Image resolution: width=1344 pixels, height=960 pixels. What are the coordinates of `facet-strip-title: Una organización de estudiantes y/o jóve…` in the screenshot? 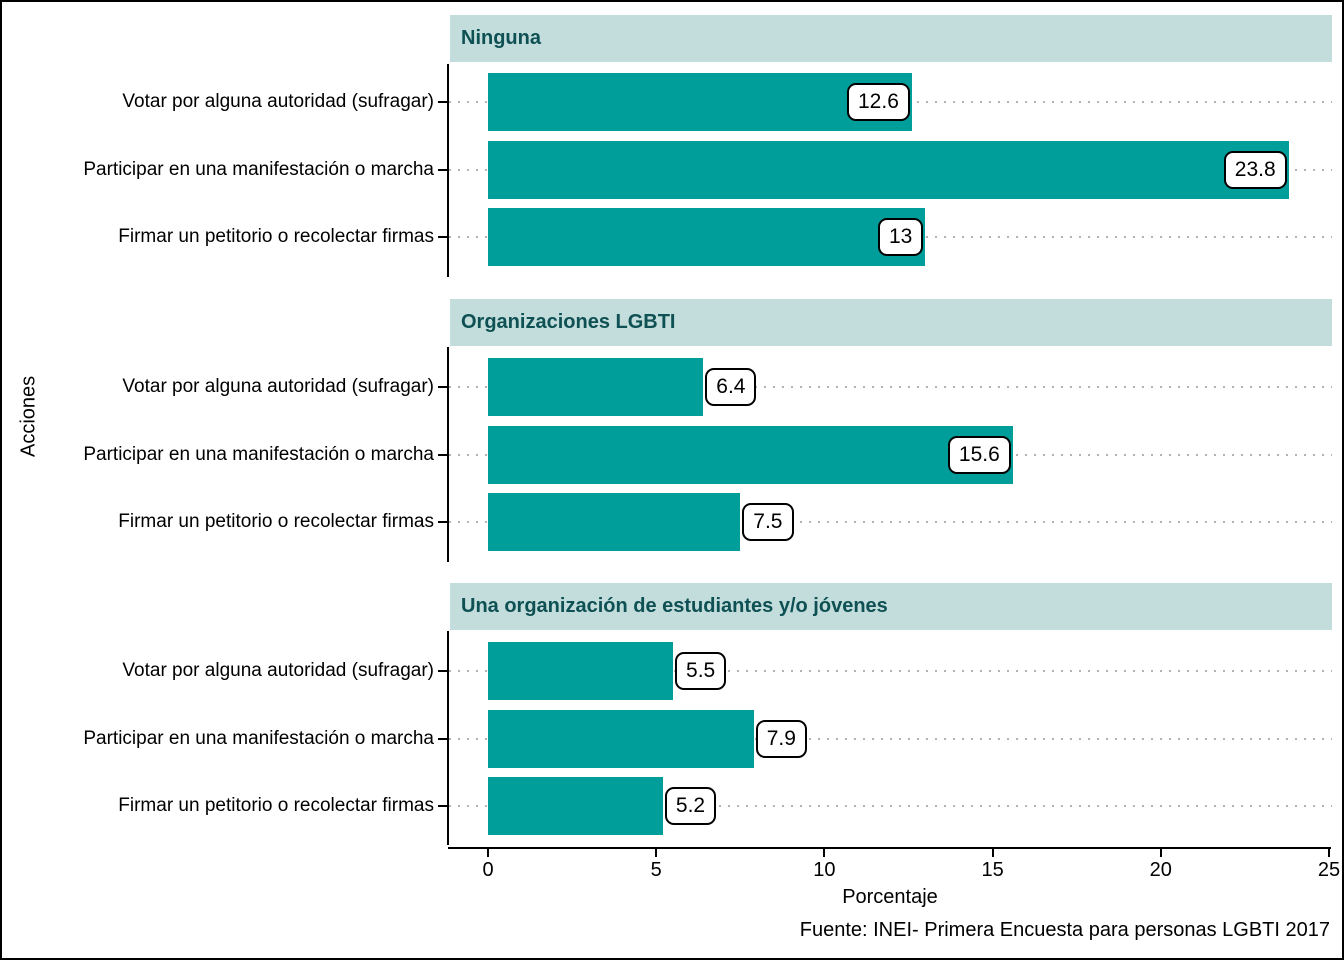 It's located at (891, 606).